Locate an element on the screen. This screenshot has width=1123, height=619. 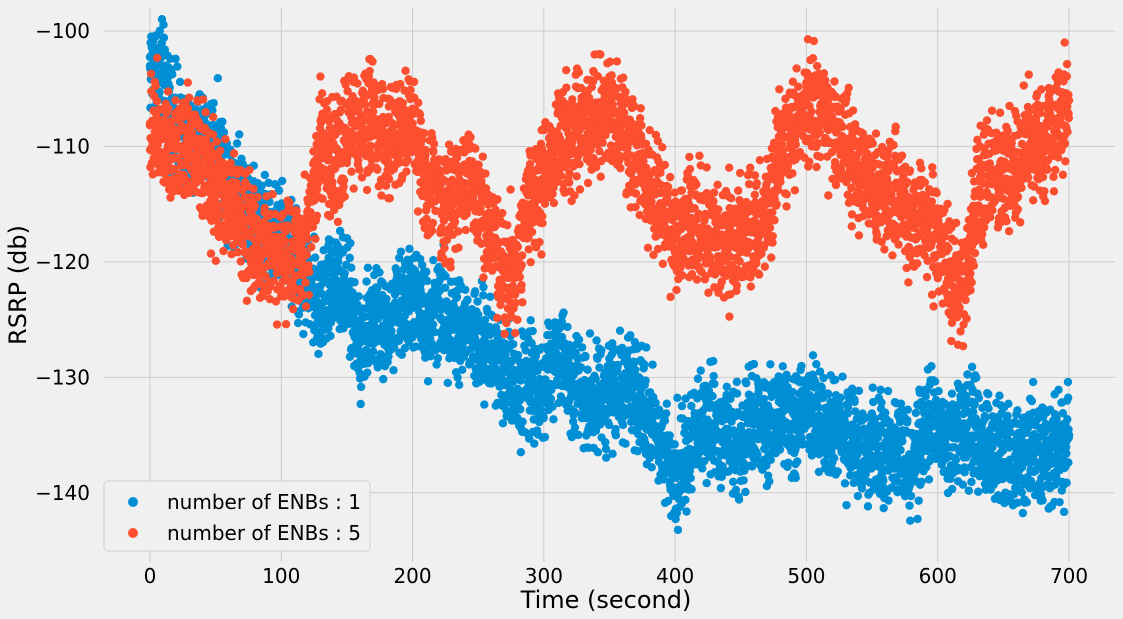
y-tick-label: −110 is located at coordinates (62, 147).